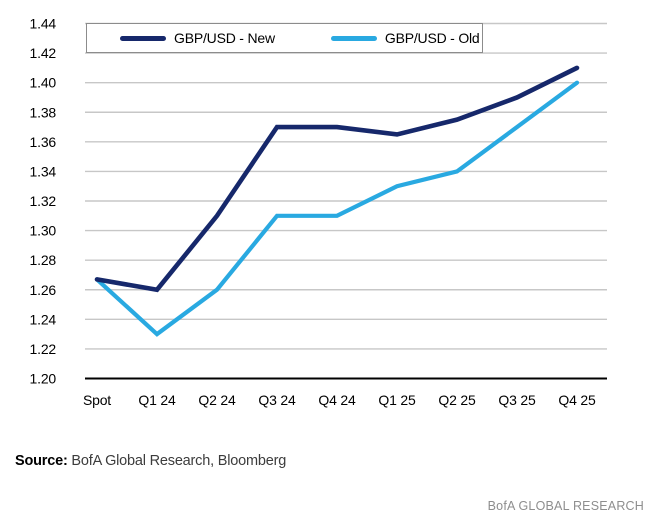  I want to click on y-tick-label: 1.26, so click(43, 290).